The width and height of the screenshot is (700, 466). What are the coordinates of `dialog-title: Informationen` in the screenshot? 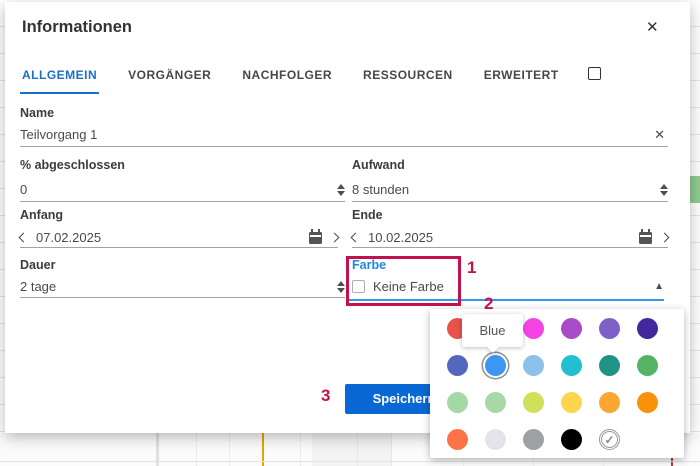 It's located at (77, 27).